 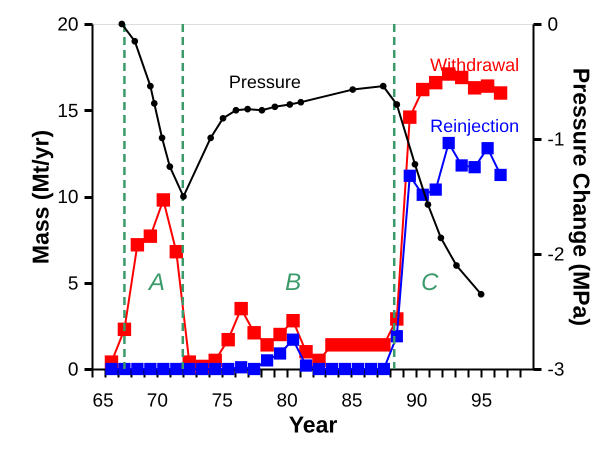 What do you see at coordinates (73, 283) in the screenshot?
I see `y-tick-label: 5` at bounding box center [73, 283].